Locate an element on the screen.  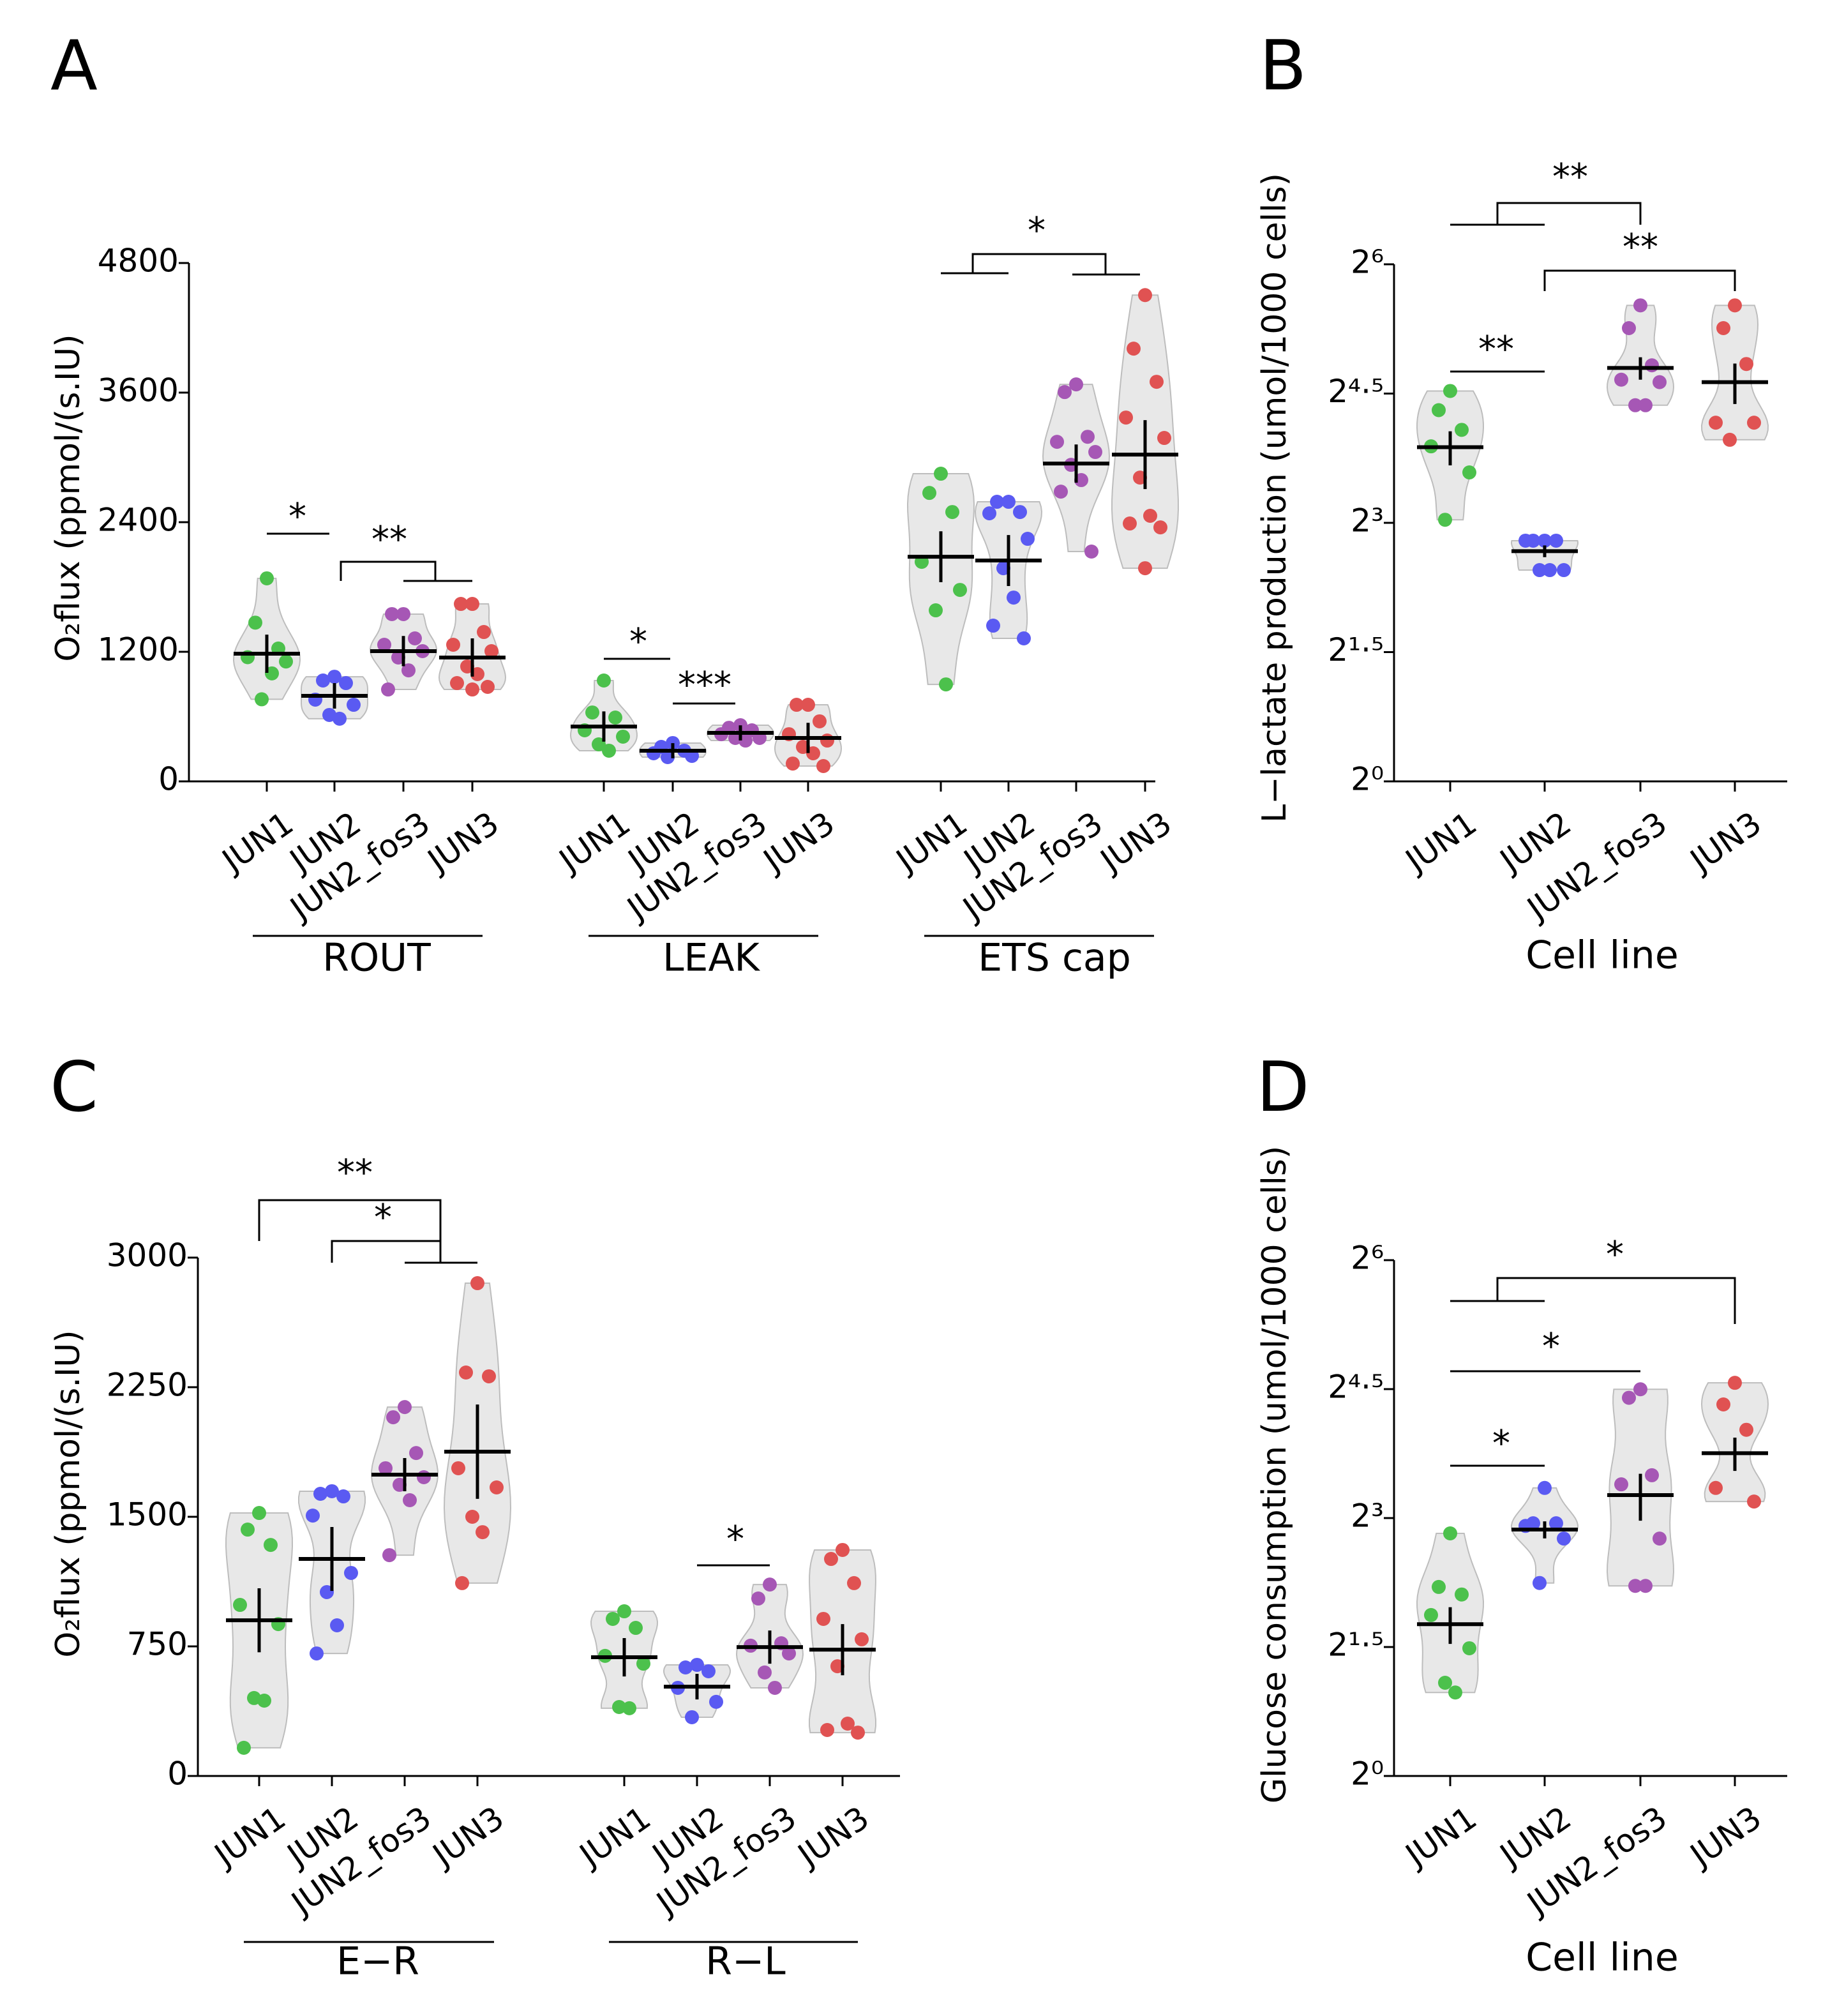
y-tick-label: 2⁴·⁵ is located at coordinates (1356, 391).